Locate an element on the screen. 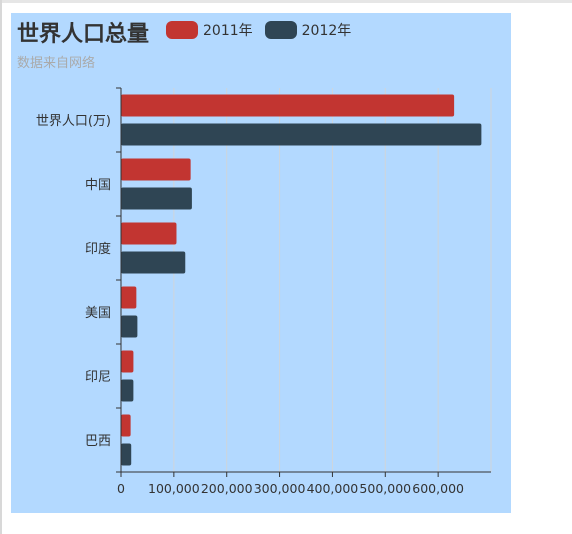 The height and width of the screenshot is (534, 572). y-tick-label: 世界人口(万) is located at coordinates (73, 121).